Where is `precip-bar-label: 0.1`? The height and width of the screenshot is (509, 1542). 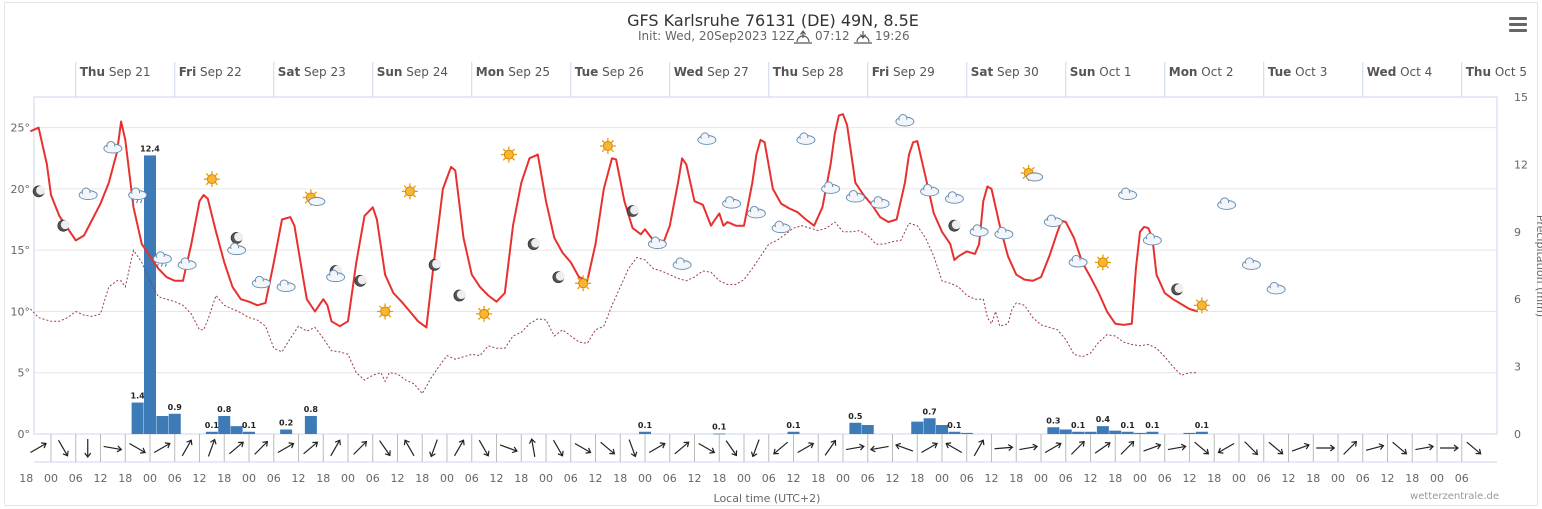
precip-bar-label: 0.1 is located at coordinates (719, 427).